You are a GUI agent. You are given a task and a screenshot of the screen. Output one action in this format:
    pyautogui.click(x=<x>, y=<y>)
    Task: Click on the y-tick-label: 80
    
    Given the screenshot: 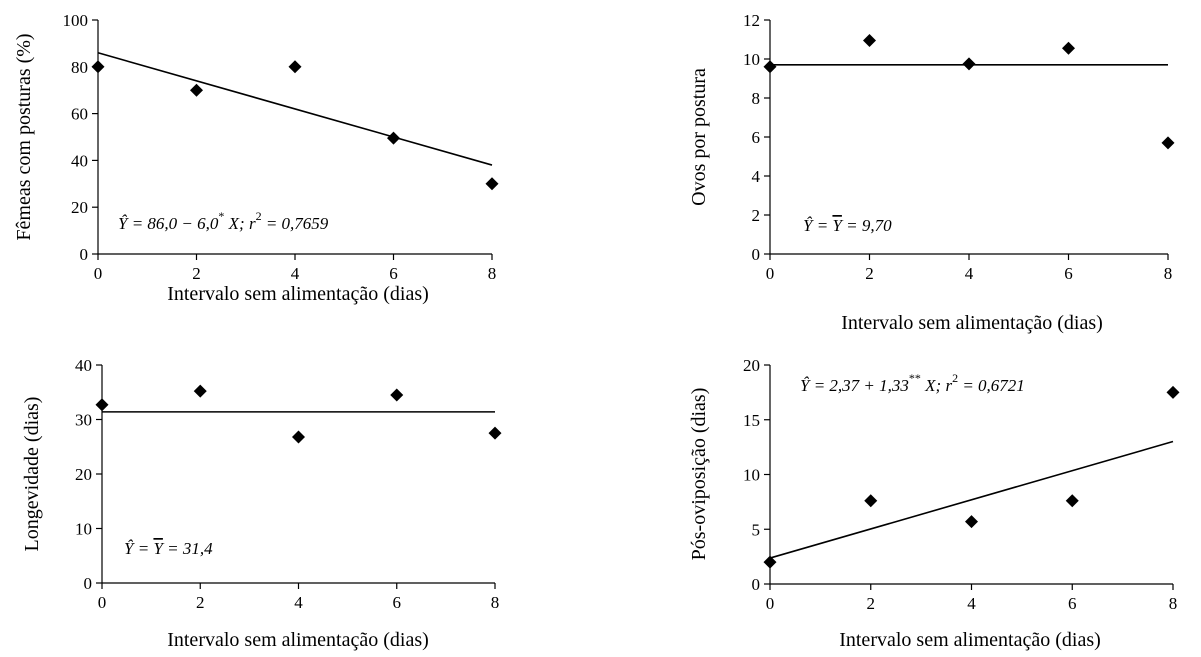 What is the action you would take?
    pyautogui.click(x=79, y=67)
    